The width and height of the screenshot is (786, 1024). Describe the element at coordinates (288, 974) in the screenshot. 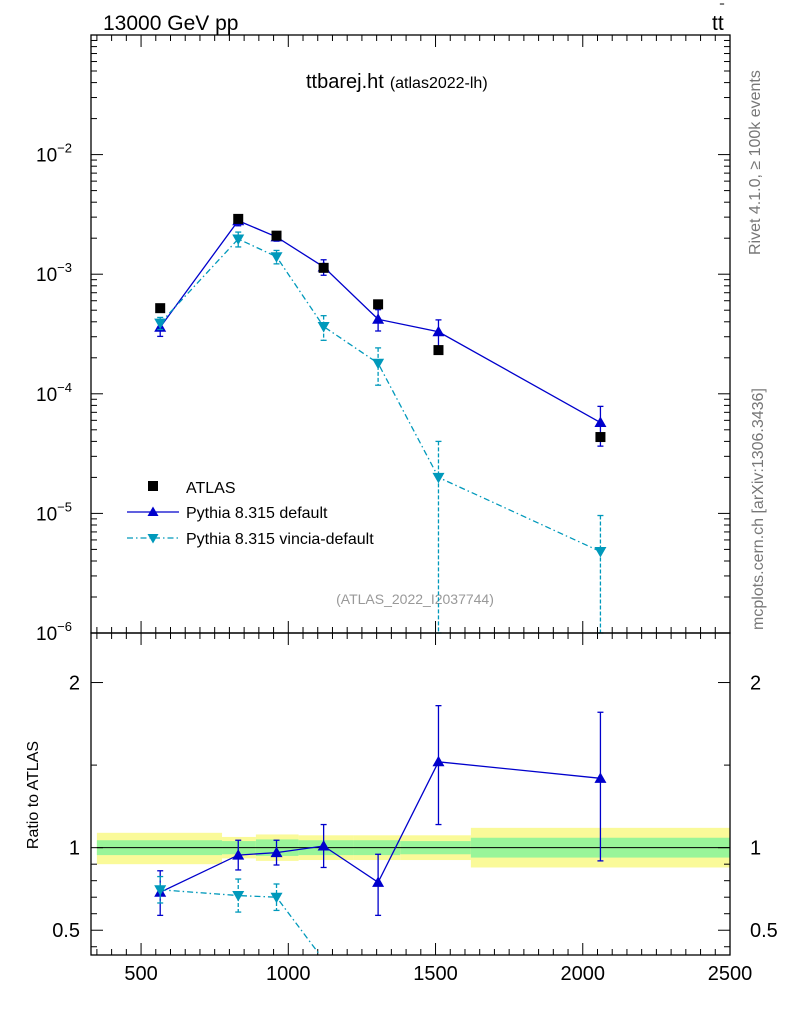

I see `x-tick-label: 1000` at that location.